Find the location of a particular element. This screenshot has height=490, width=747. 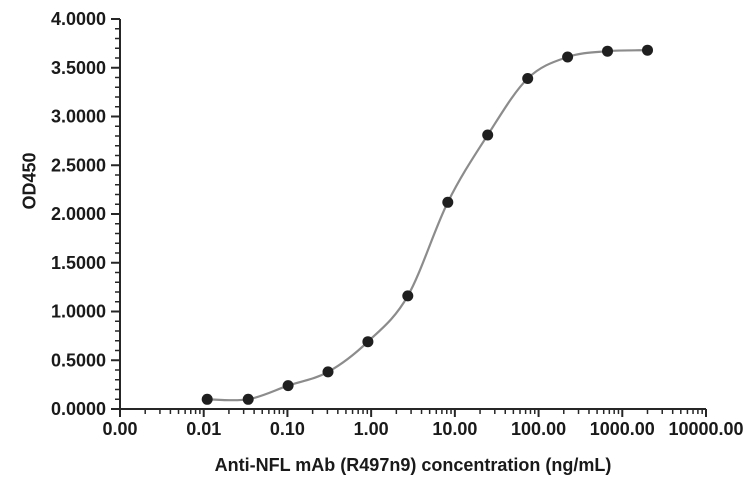

x-tick-label: 10.00 is located at coordinates (454, 429).